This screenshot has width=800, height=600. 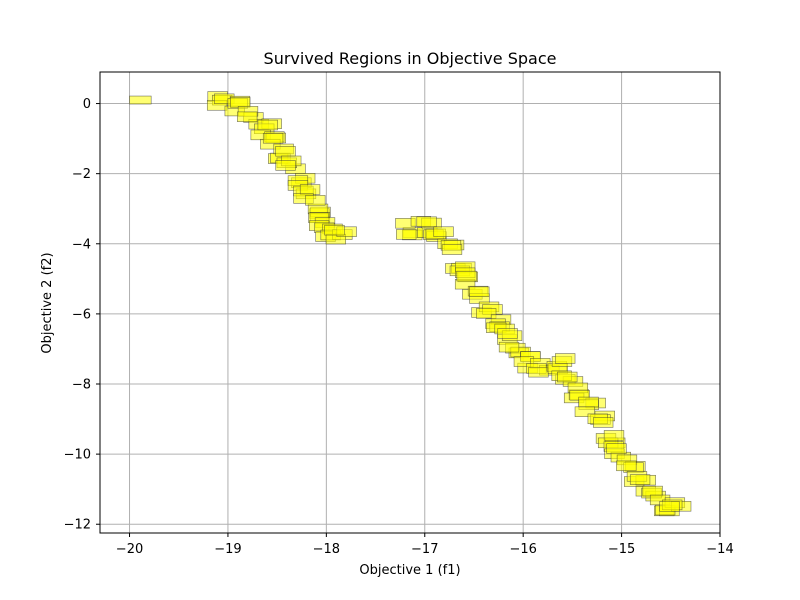 What do you see at coordinates (81, 244) in the screenshot?
I see `y-tick-label: −4` at bounding box center [81, 244].